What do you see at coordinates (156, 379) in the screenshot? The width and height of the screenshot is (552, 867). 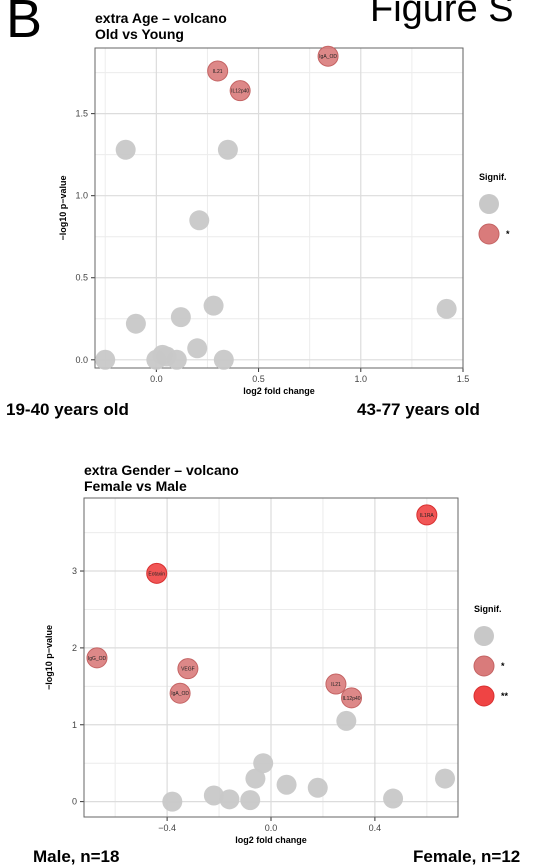 I see `chart1-x-tick-label: 0.0` at bounding box center [156, 379].